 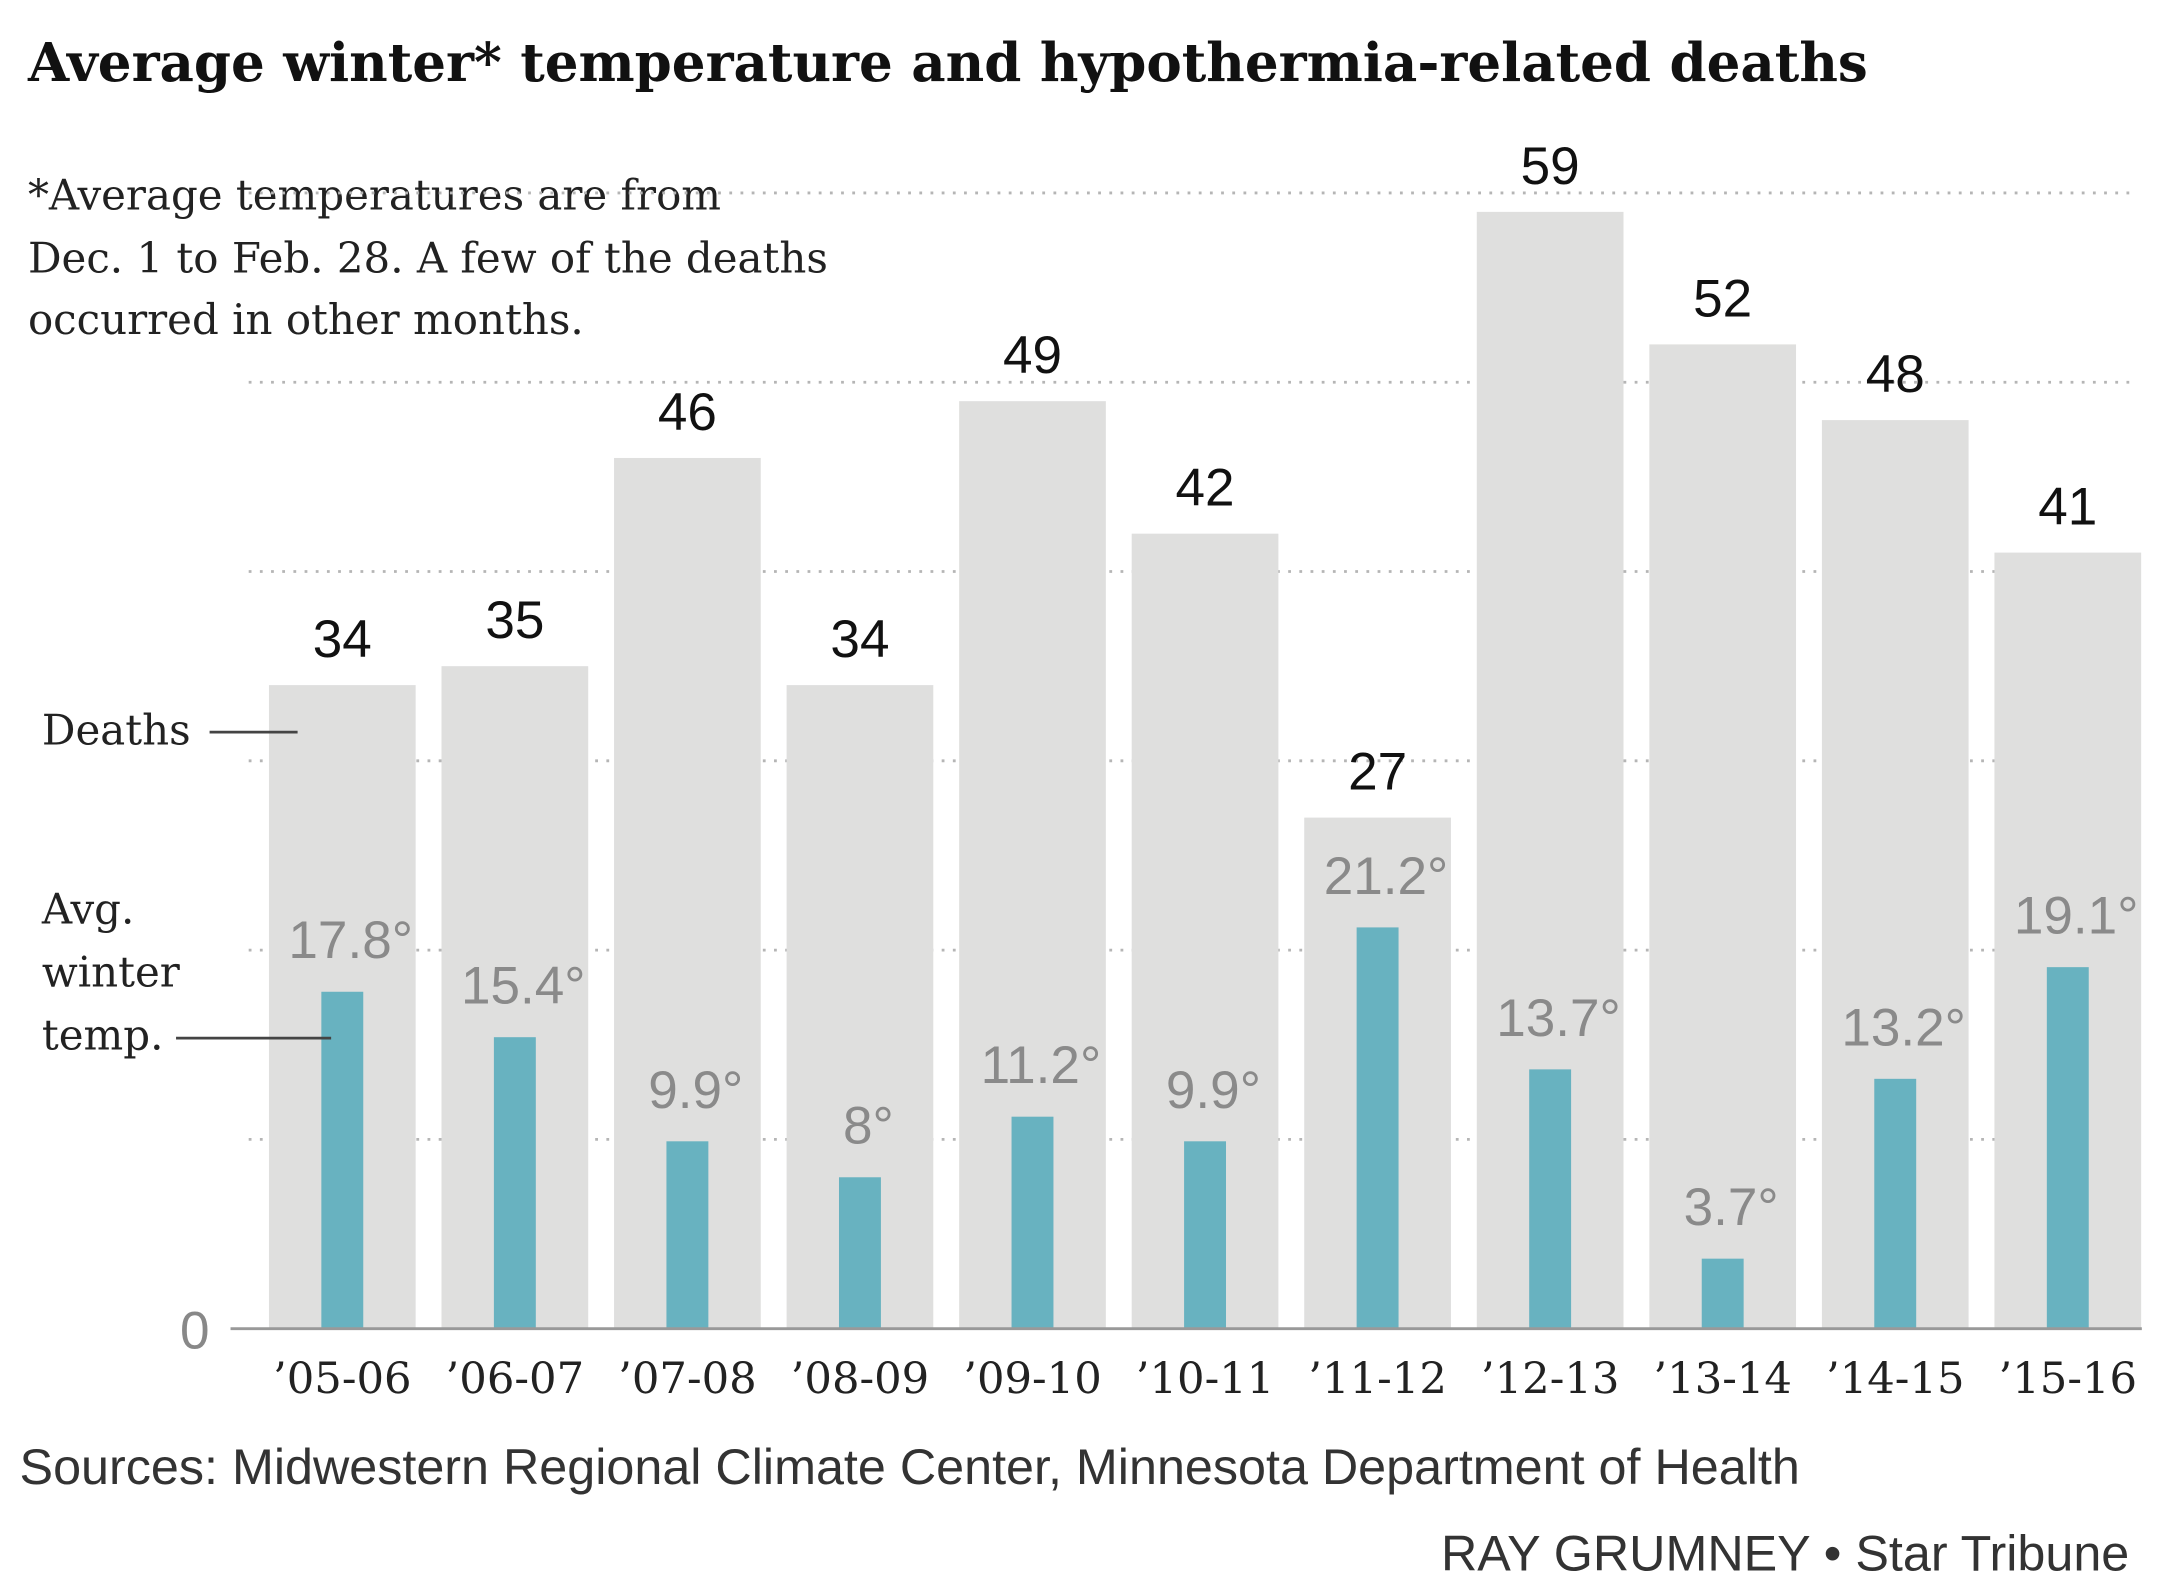 What do you see at coordinates (515, 1379) in the screenshot?
I see `x-tick-label: ’06-07` at bounding box center [515, 1379].